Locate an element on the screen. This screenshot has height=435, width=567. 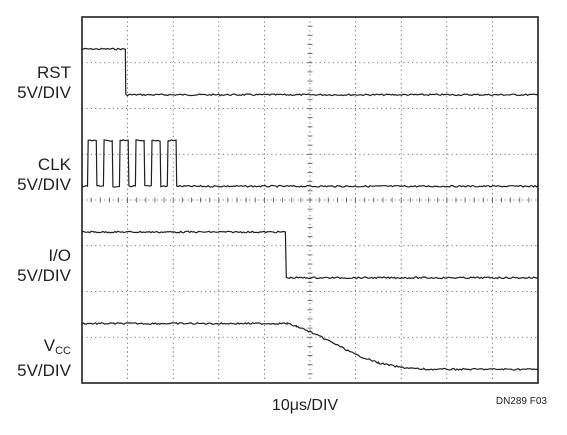
vcc-name: VCC is located at coordinates (44, 348).